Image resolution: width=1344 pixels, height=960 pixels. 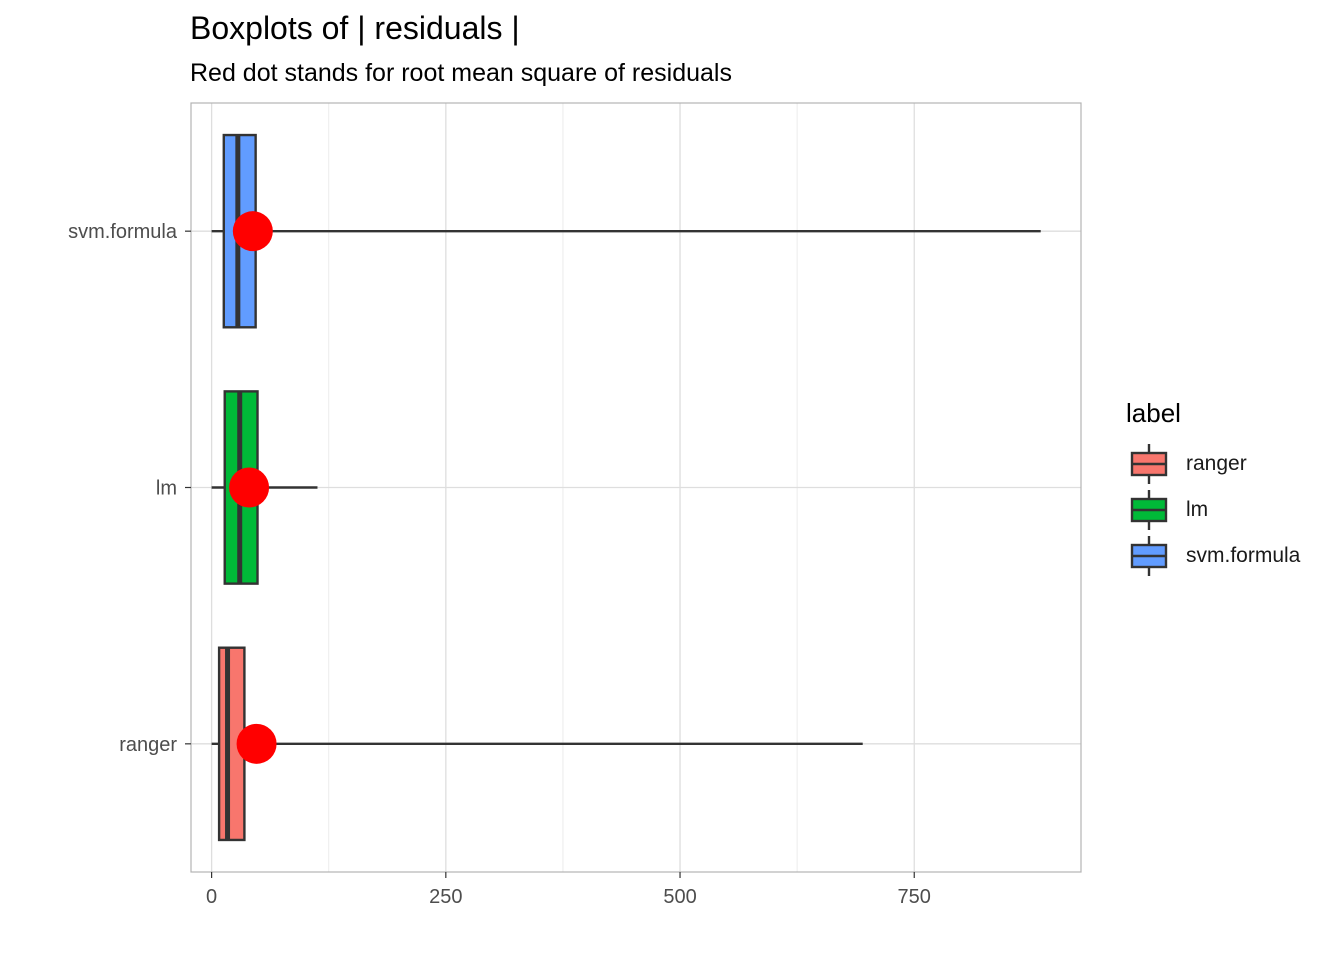 I want to click on rmse-point-lm, so click(x=249, y=487).